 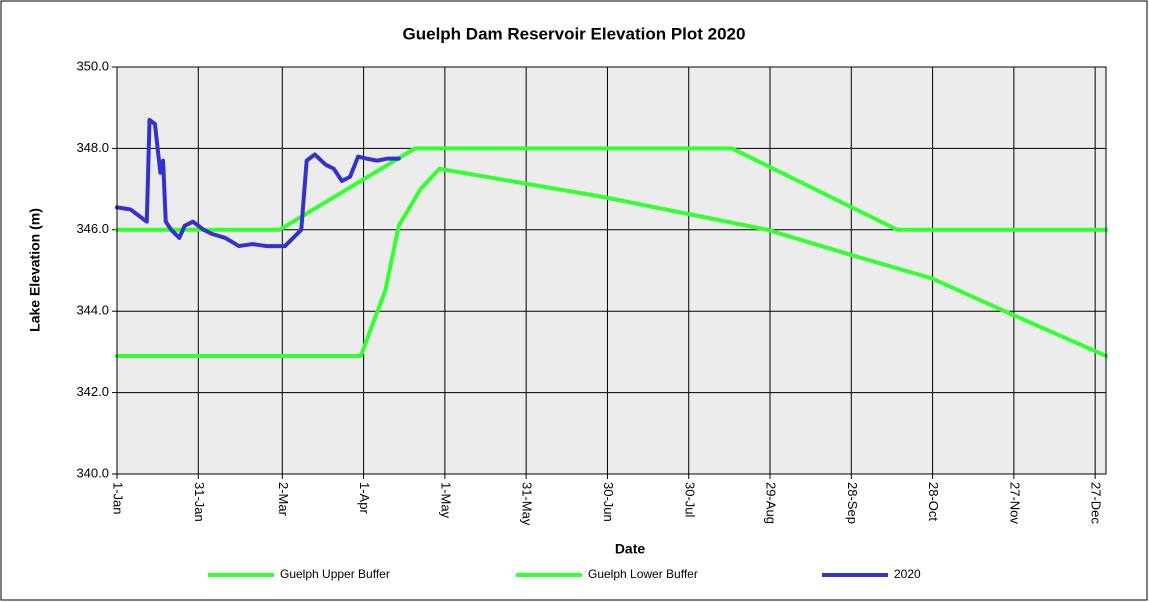 What do you see at coordinates (92, 391) in the screenshot?
I see `y-tick-label: 342.0` at bounding box center [92, 391].